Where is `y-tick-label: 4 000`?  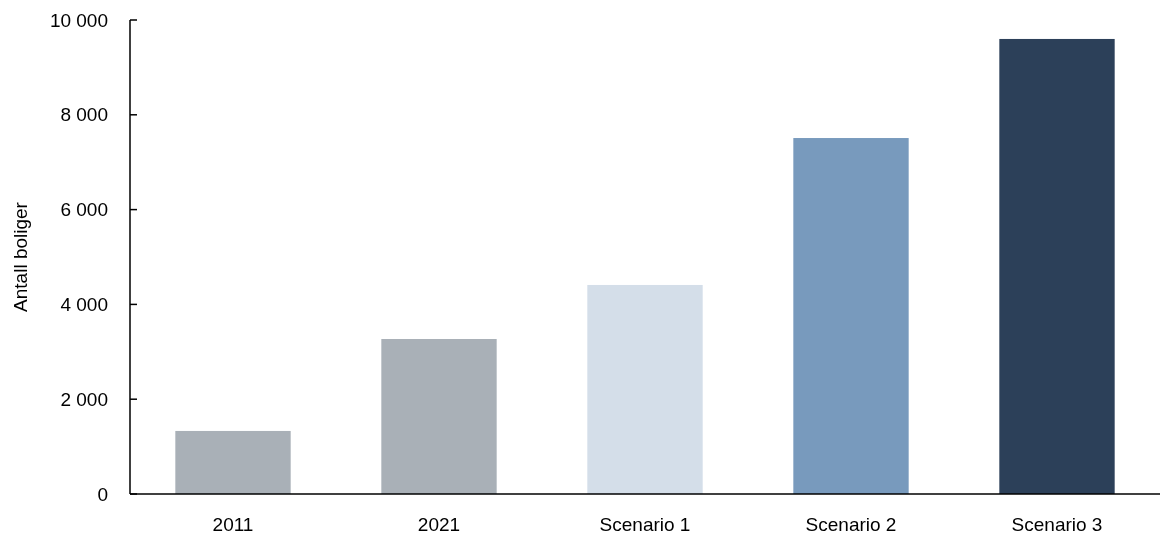
y-tick-label: 4 000 is located at coordinates (84, 305).